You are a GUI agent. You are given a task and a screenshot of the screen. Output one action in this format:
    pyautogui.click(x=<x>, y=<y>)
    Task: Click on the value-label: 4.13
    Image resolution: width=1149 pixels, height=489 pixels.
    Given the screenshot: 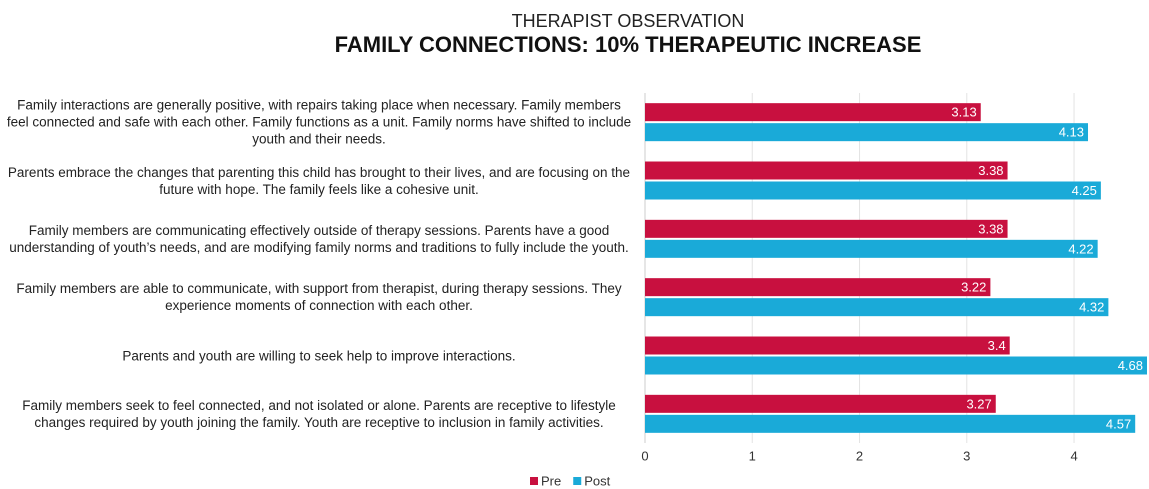 What is the action you would take?
    pyautogui.click(x=1071, y=132)
    